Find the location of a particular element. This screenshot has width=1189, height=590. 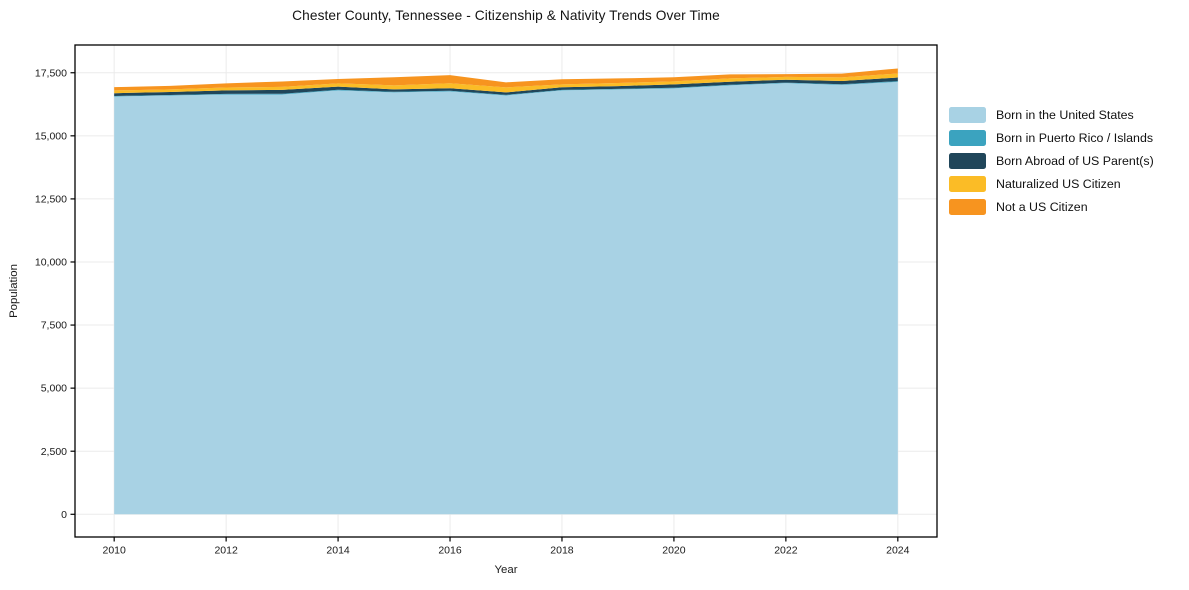

y-tick-label: 2,500 is located at coordinates (54, 452).